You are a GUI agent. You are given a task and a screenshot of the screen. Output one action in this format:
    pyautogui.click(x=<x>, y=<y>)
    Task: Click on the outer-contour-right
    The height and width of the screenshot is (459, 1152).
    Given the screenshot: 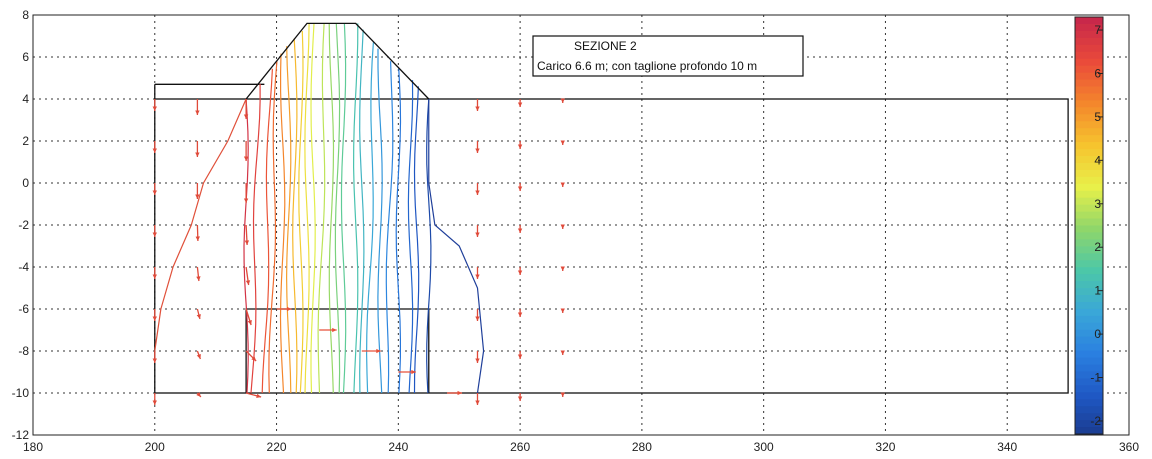 What is the action you would take?
    pyautogui.click(x=456, y=246)
    